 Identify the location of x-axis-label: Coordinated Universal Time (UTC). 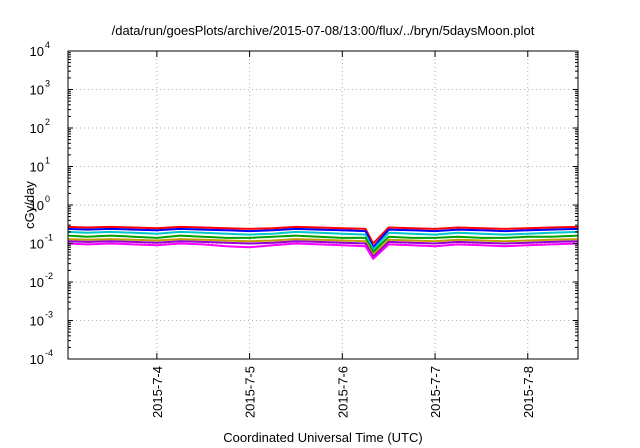
(322, 437).